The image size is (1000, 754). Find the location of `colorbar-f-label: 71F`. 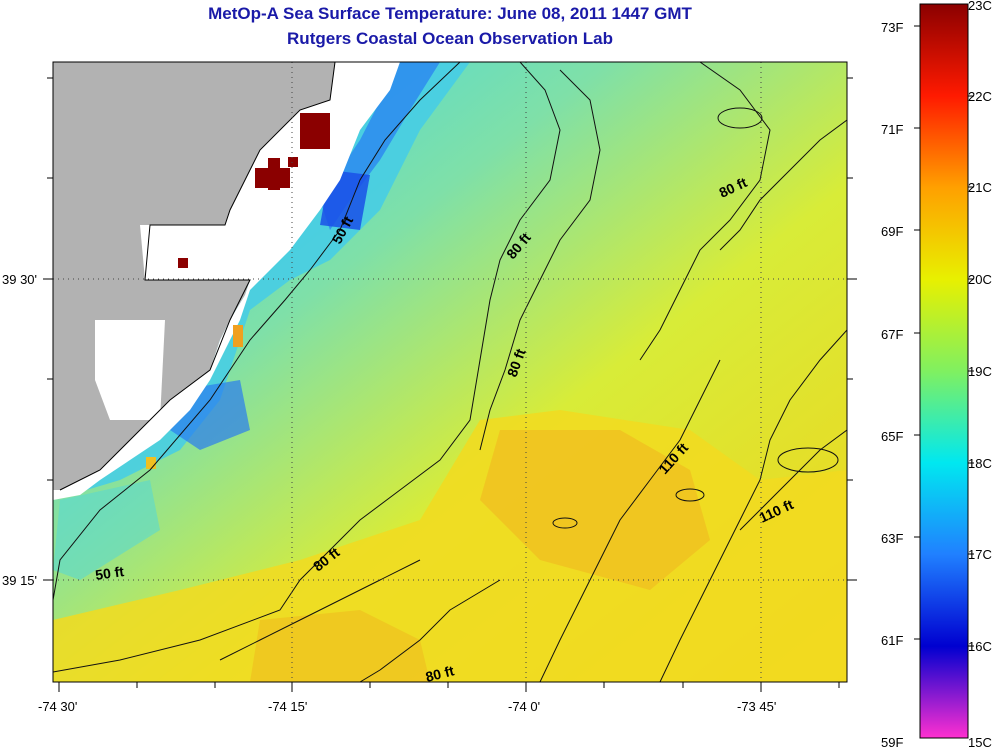

colorbar-f-label: 71F is located at coordinates (892, 129).